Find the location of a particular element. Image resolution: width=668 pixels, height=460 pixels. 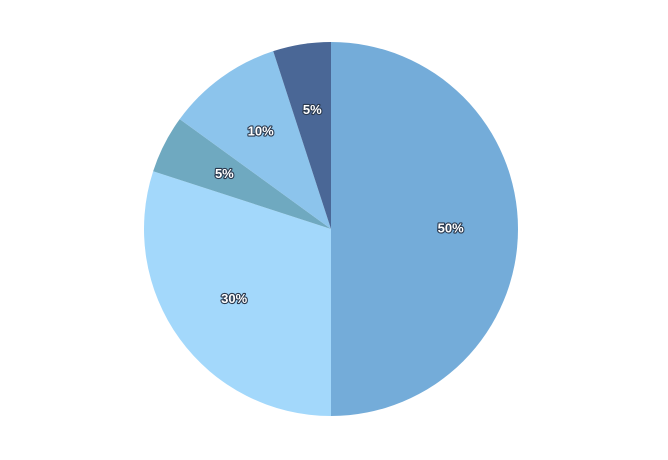

data-label: 10% is located at coordinates (261, 131).